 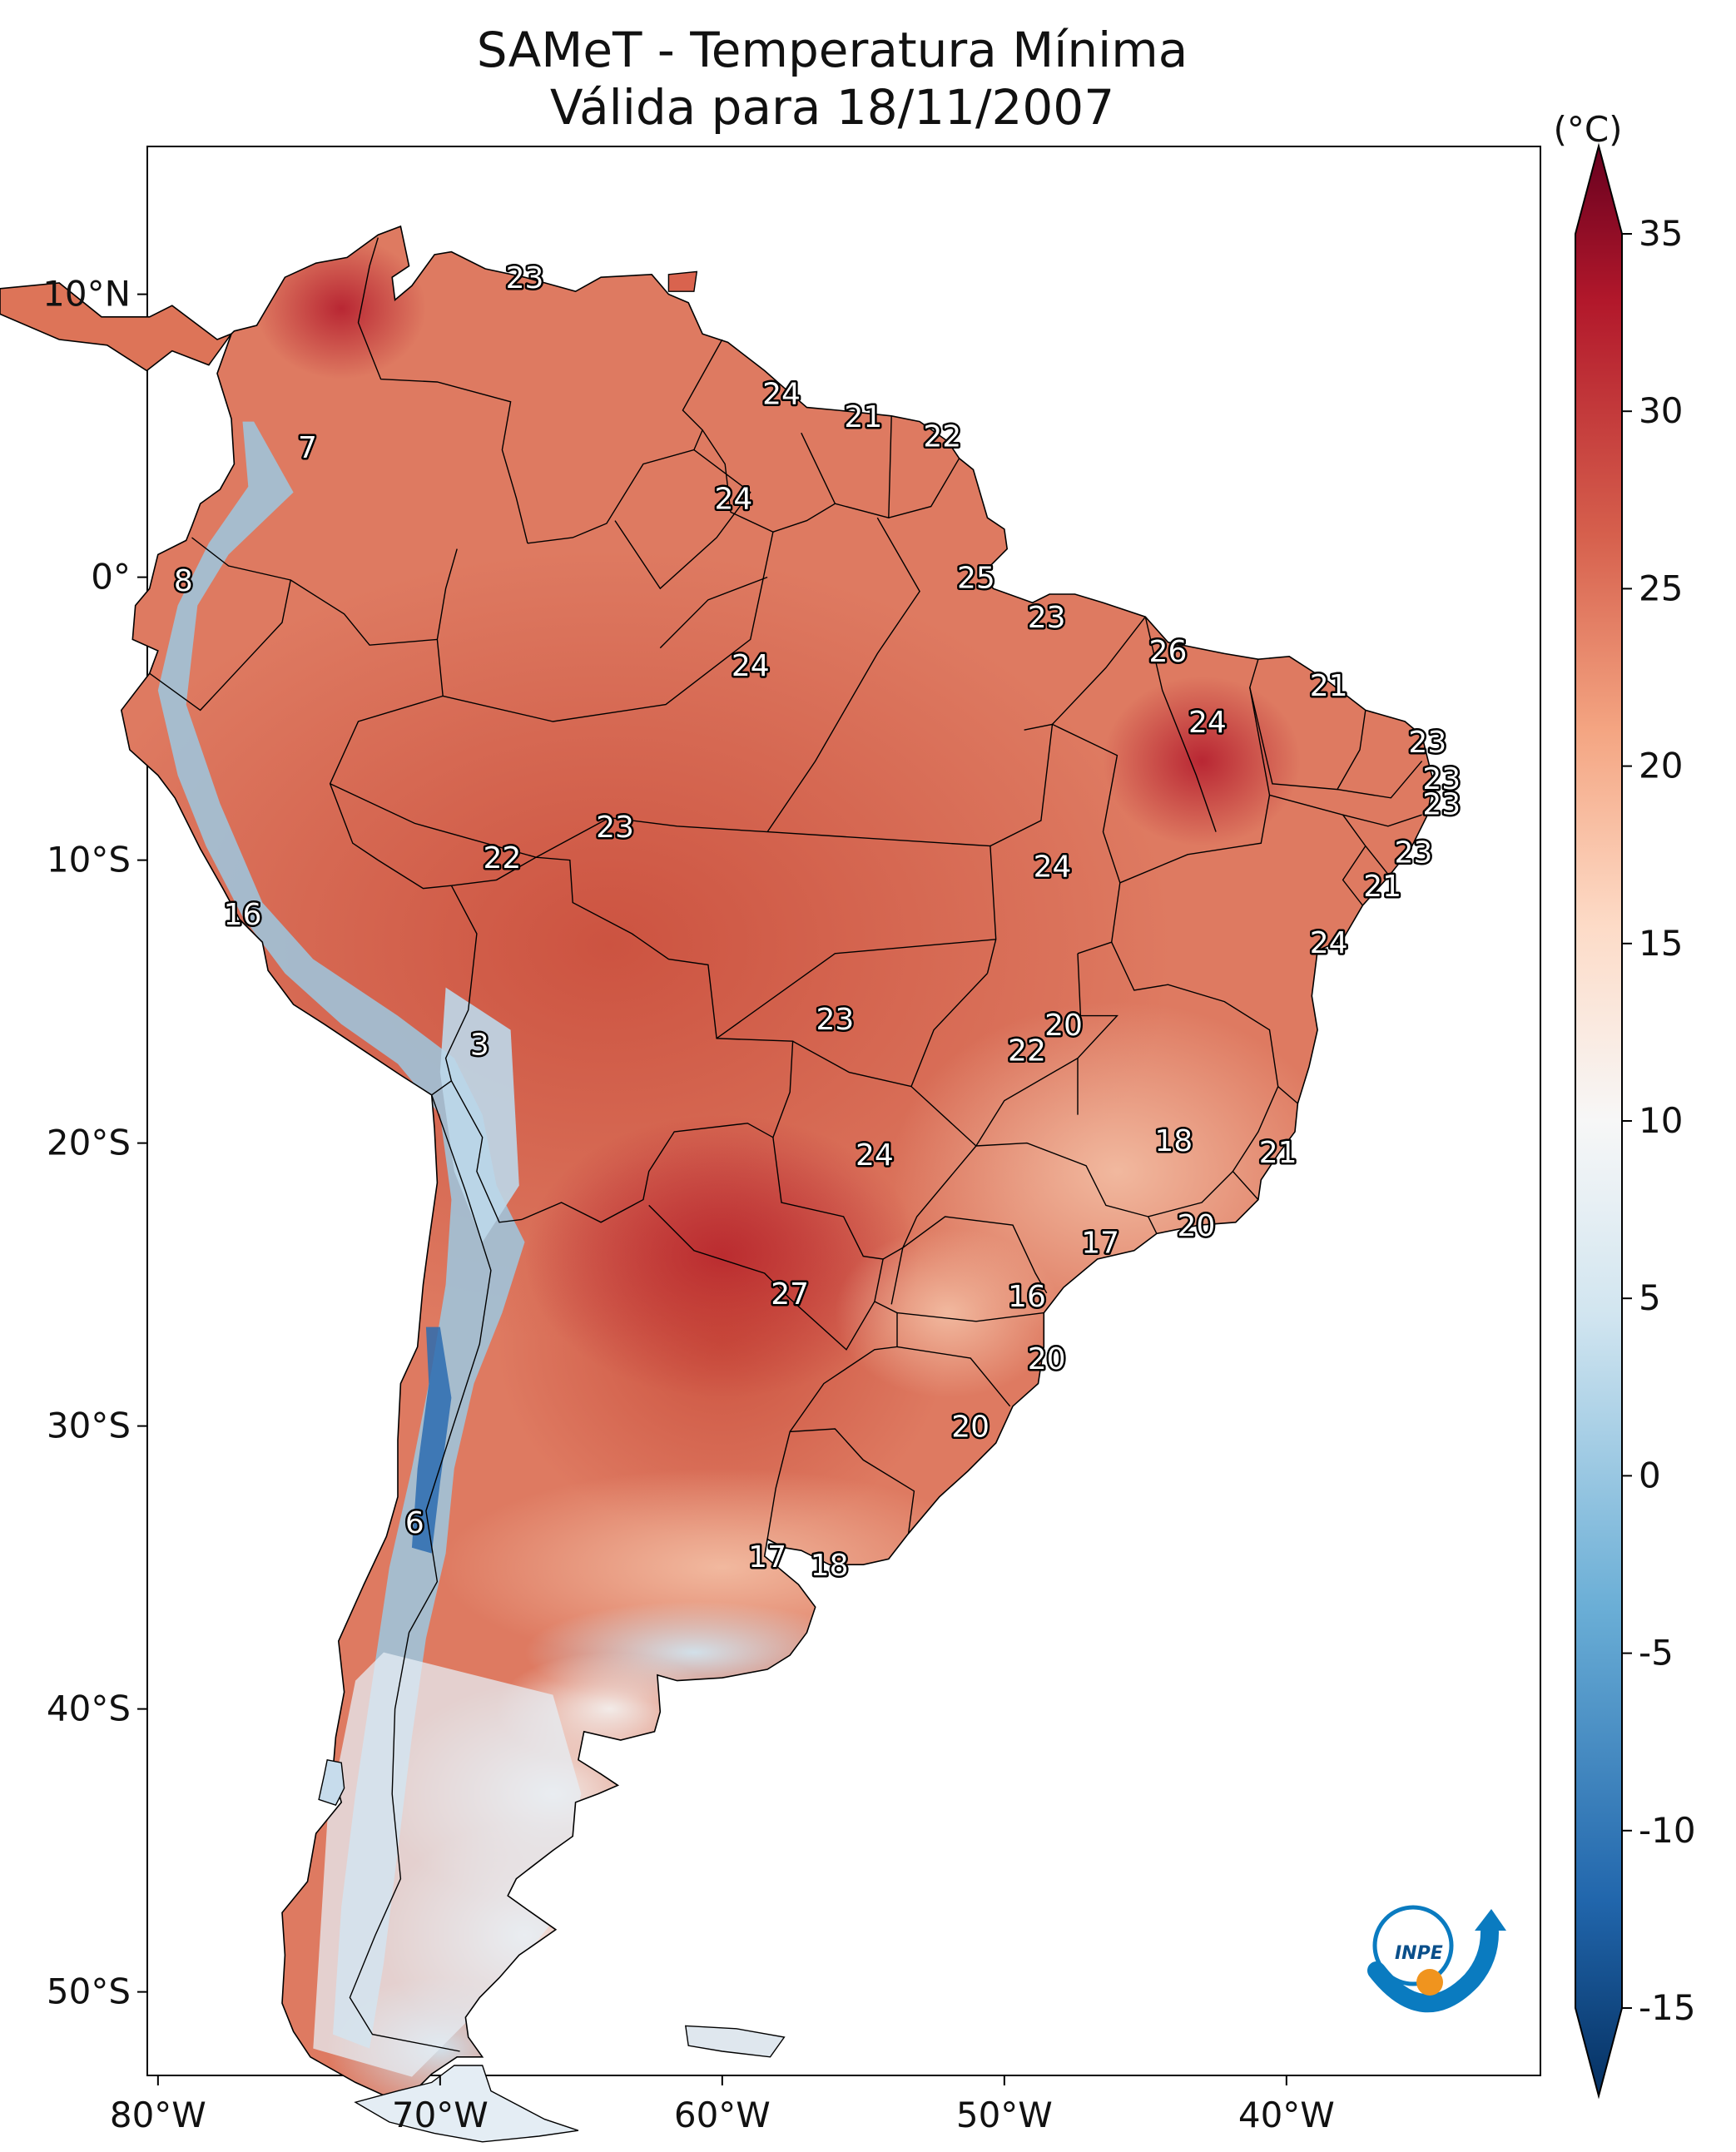 I want to click on x-axis: 80°W 70°W 60°W 50°W 40°W, so click(x=723, y=2105).